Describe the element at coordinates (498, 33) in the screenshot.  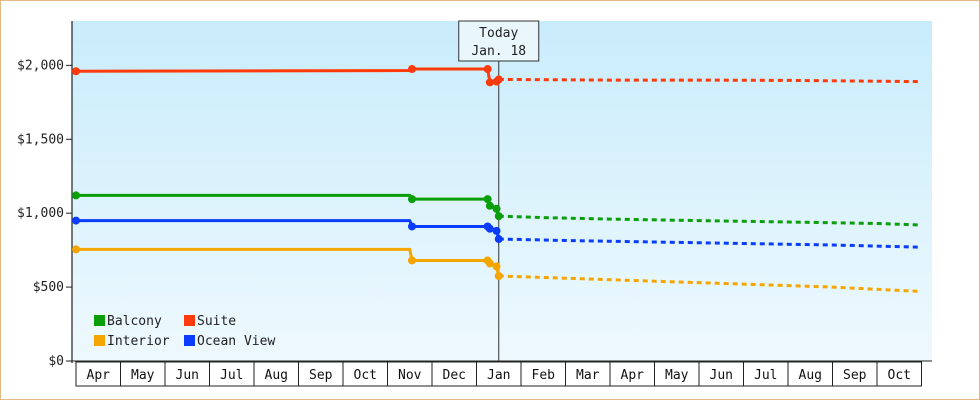
I see `today-label: Today` at that location.